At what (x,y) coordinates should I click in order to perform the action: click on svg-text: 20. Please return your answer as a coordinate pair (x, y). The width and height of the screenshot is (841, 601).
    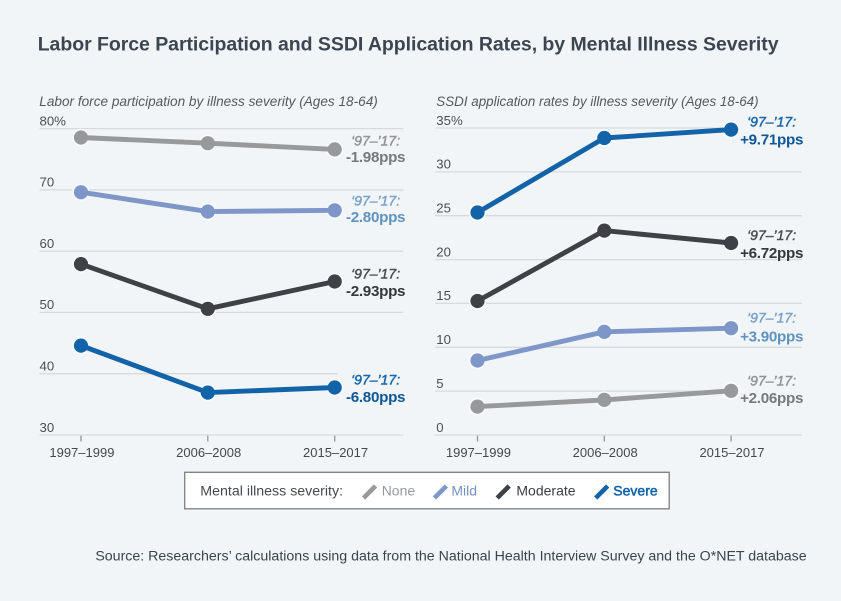
    Looking at the image, I should click on (443, 251).